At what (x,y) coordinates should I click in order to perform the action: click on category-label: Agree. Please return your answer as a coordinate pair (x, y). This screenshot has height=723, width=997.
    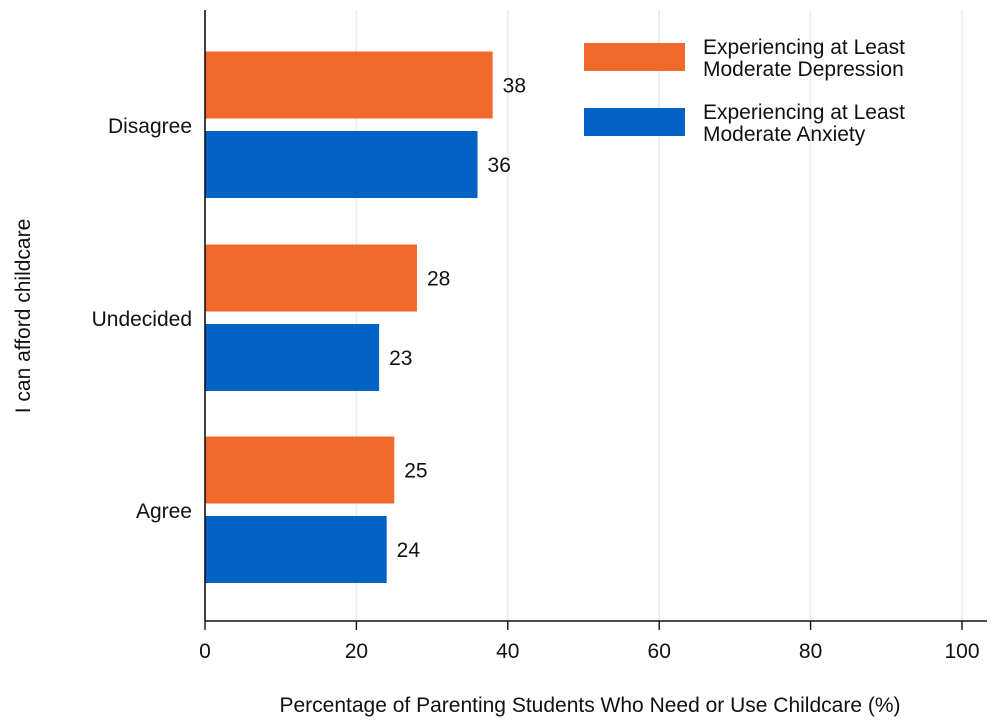
    Looking at the image, I should click on (164, 511).